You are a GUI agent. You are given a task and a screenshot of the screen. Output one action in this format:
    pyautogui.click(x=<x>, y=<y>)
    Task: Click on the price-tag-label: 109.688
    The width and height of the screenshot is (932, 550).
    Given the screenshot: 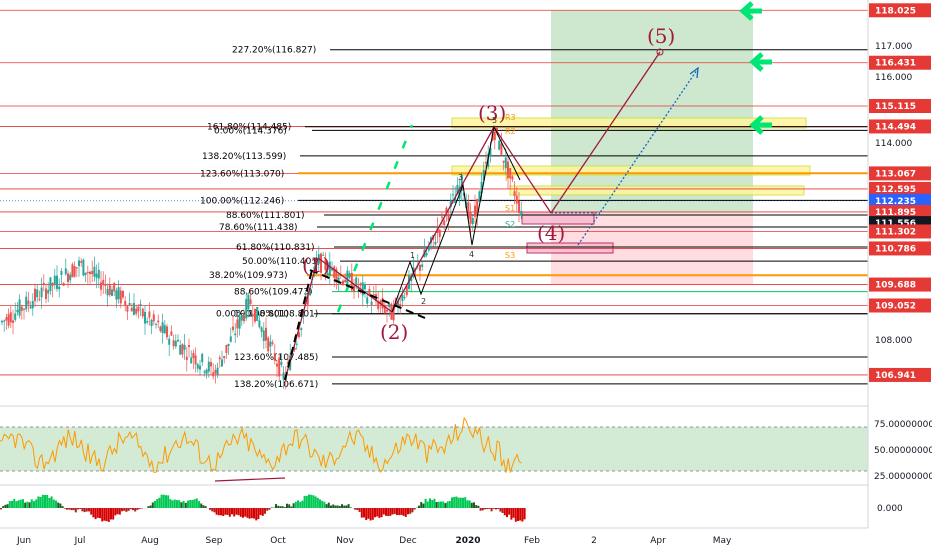 What is the action you would take?
    pyautogui.click(x=895, y=286)
    